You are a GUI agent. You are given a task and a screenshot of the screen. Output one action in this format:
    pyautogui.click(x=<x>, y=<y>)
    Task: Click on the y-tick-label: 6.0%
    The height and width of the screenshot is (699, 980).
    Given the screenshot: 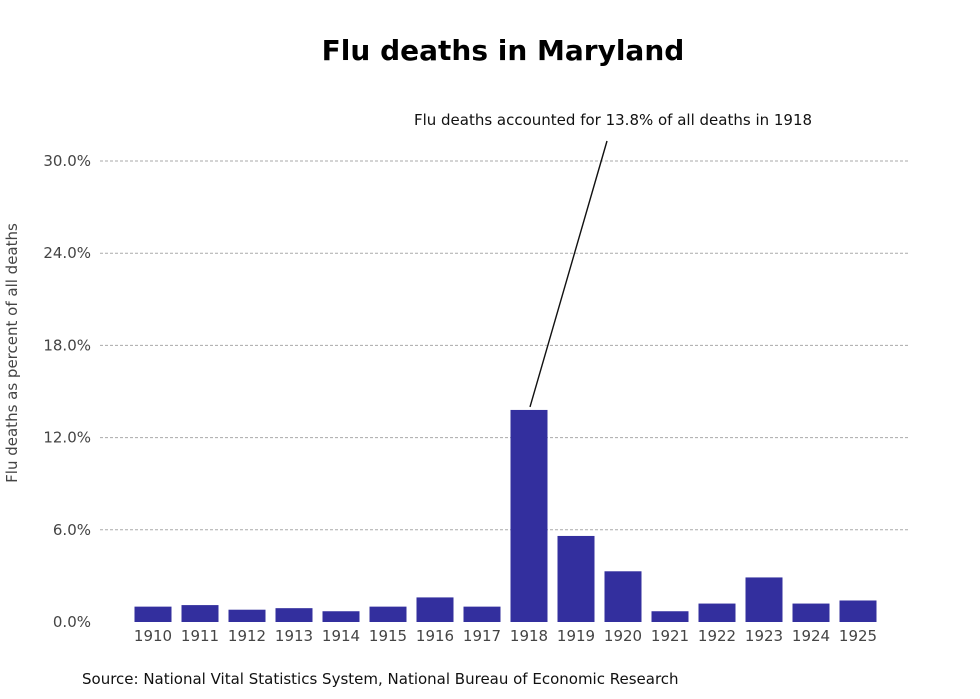 What is the action you would take?
    pyautogui.click(x=72, y=530)
    